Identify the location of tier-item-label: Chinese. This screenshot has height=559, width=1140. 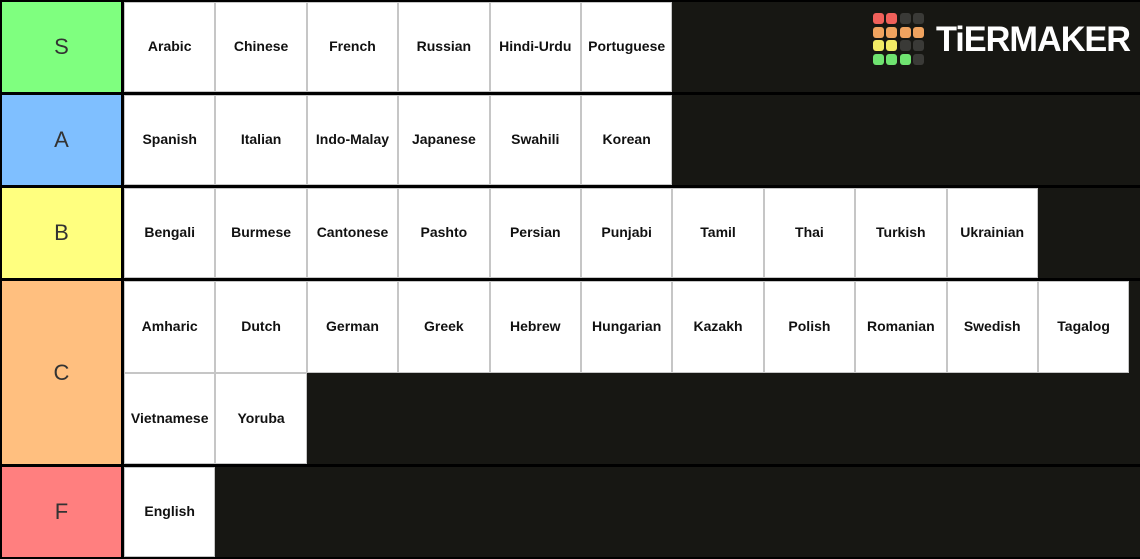
(261, 46).